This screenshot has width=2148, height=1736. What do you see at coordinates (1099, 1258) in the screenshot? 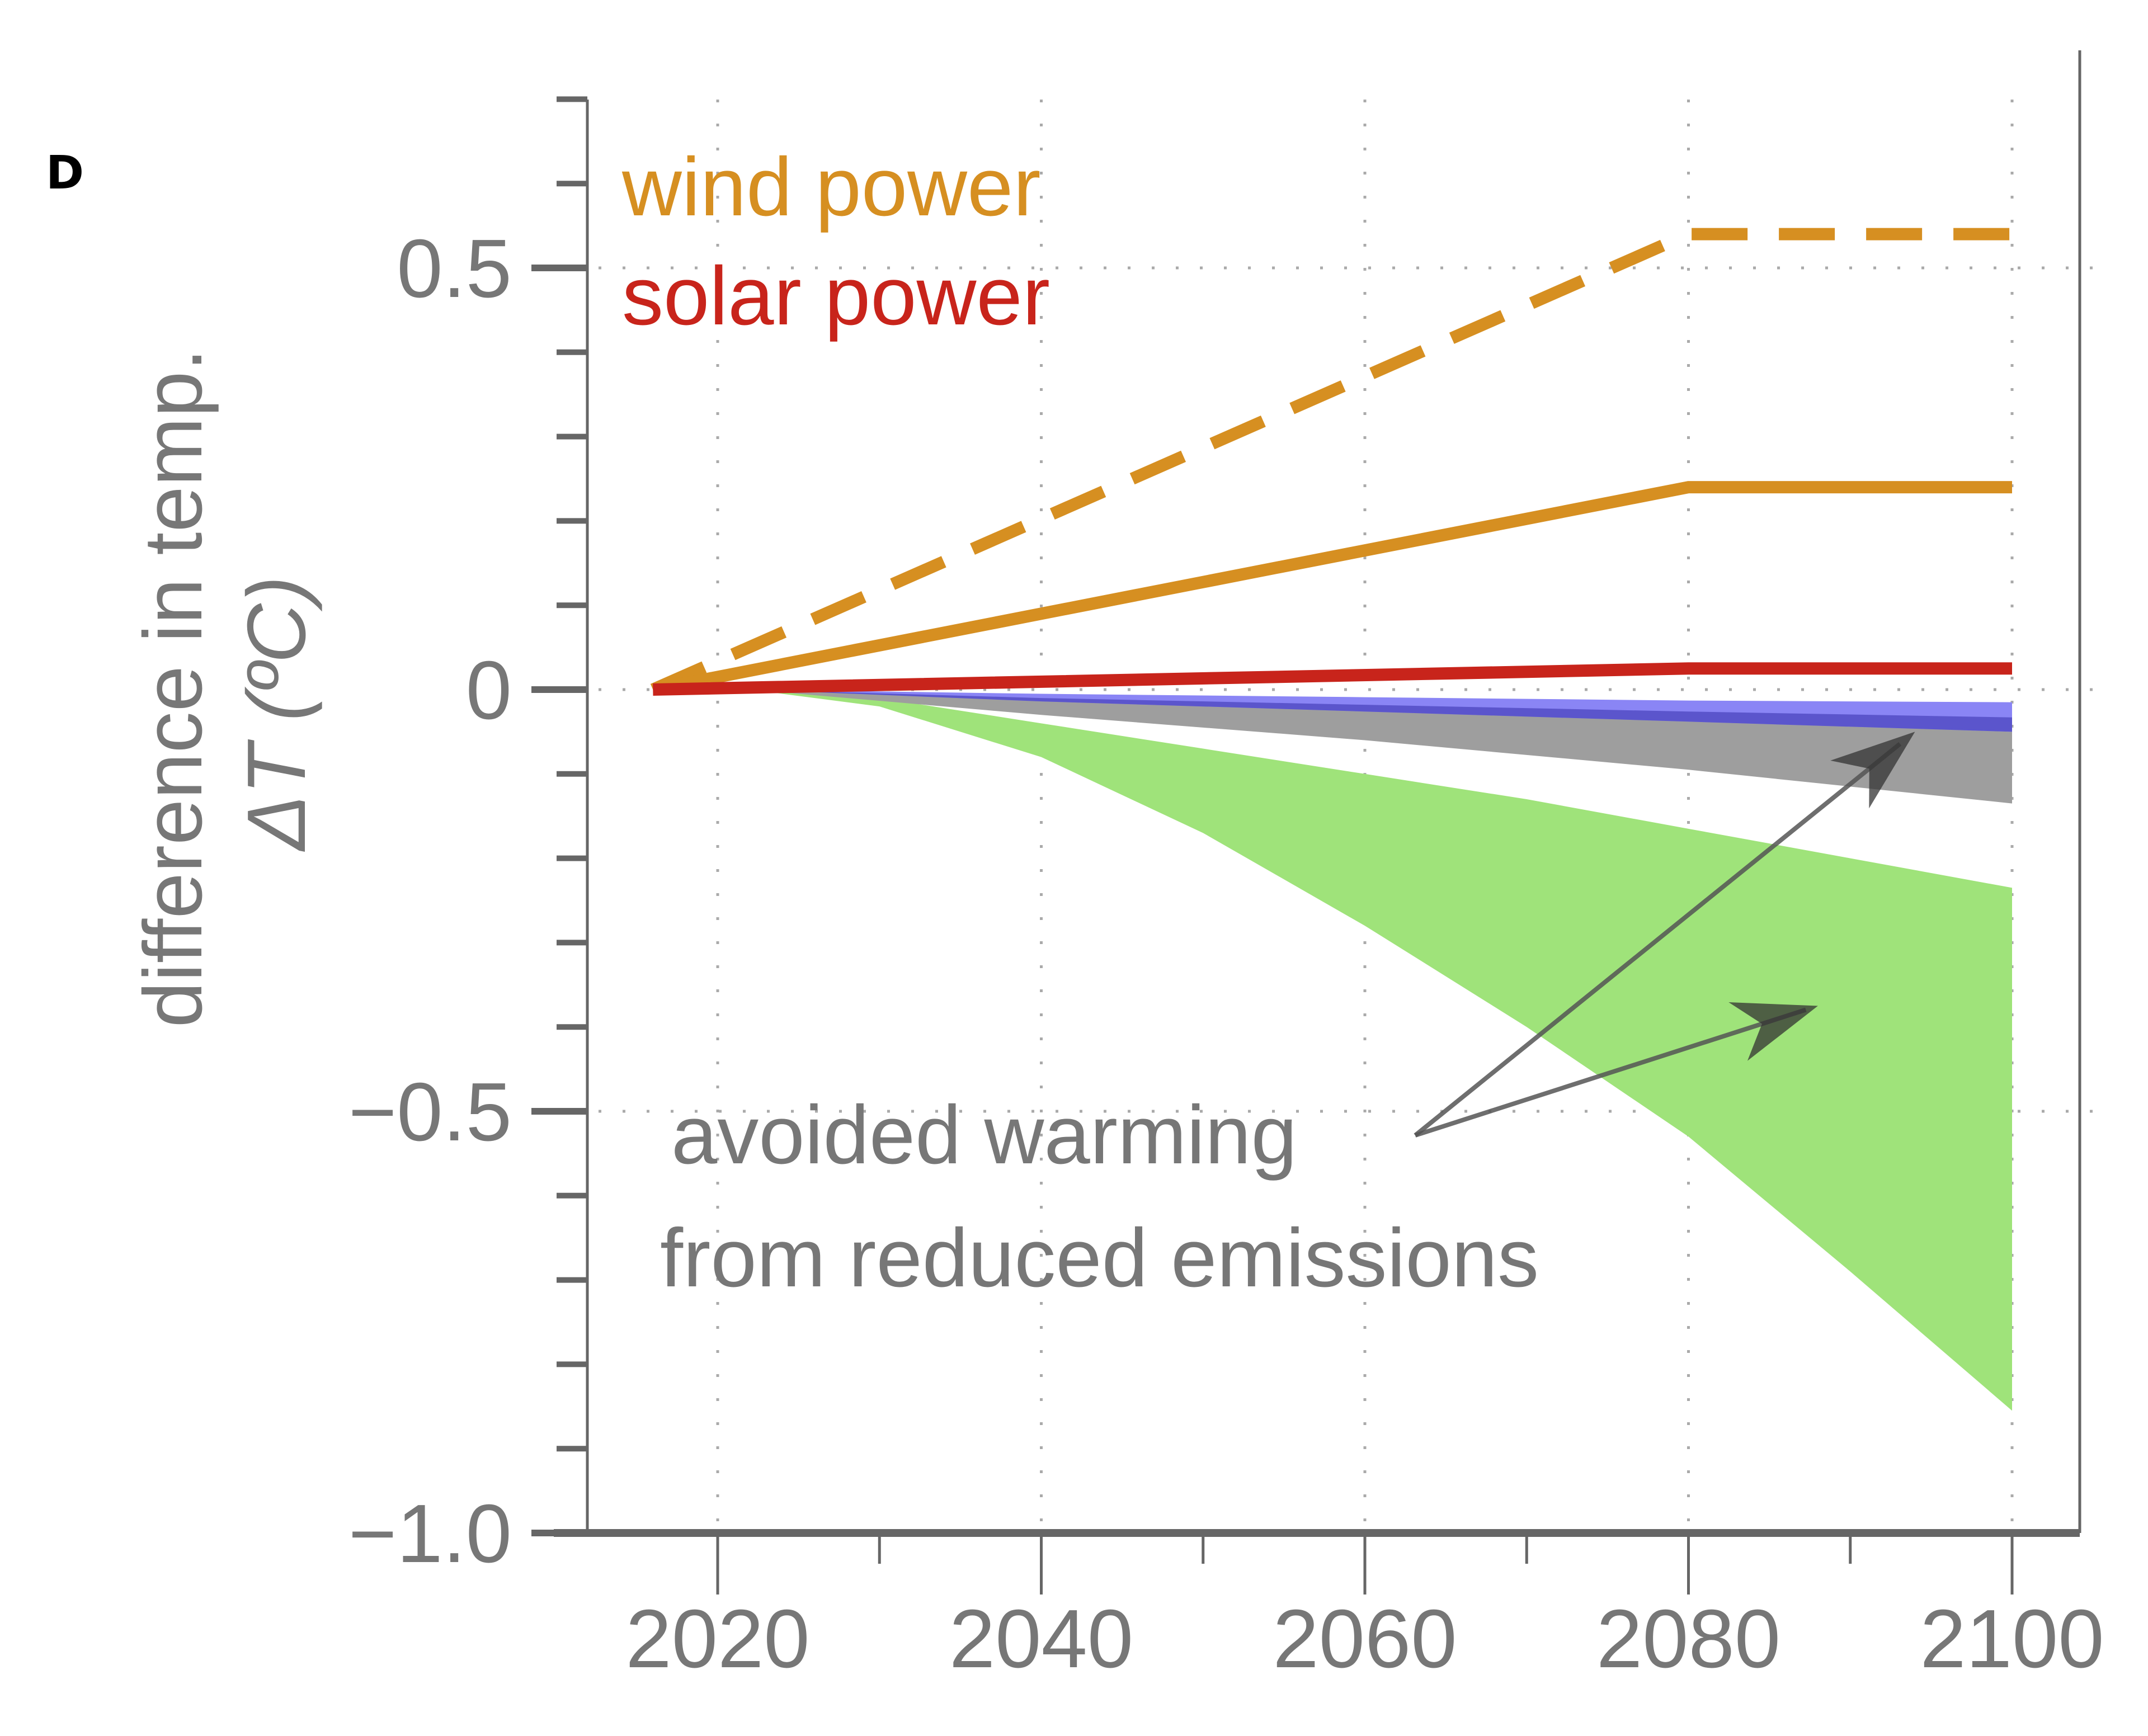
I see `annotation-line2: from reduced emissions` at bounding box center [1099, 1258].